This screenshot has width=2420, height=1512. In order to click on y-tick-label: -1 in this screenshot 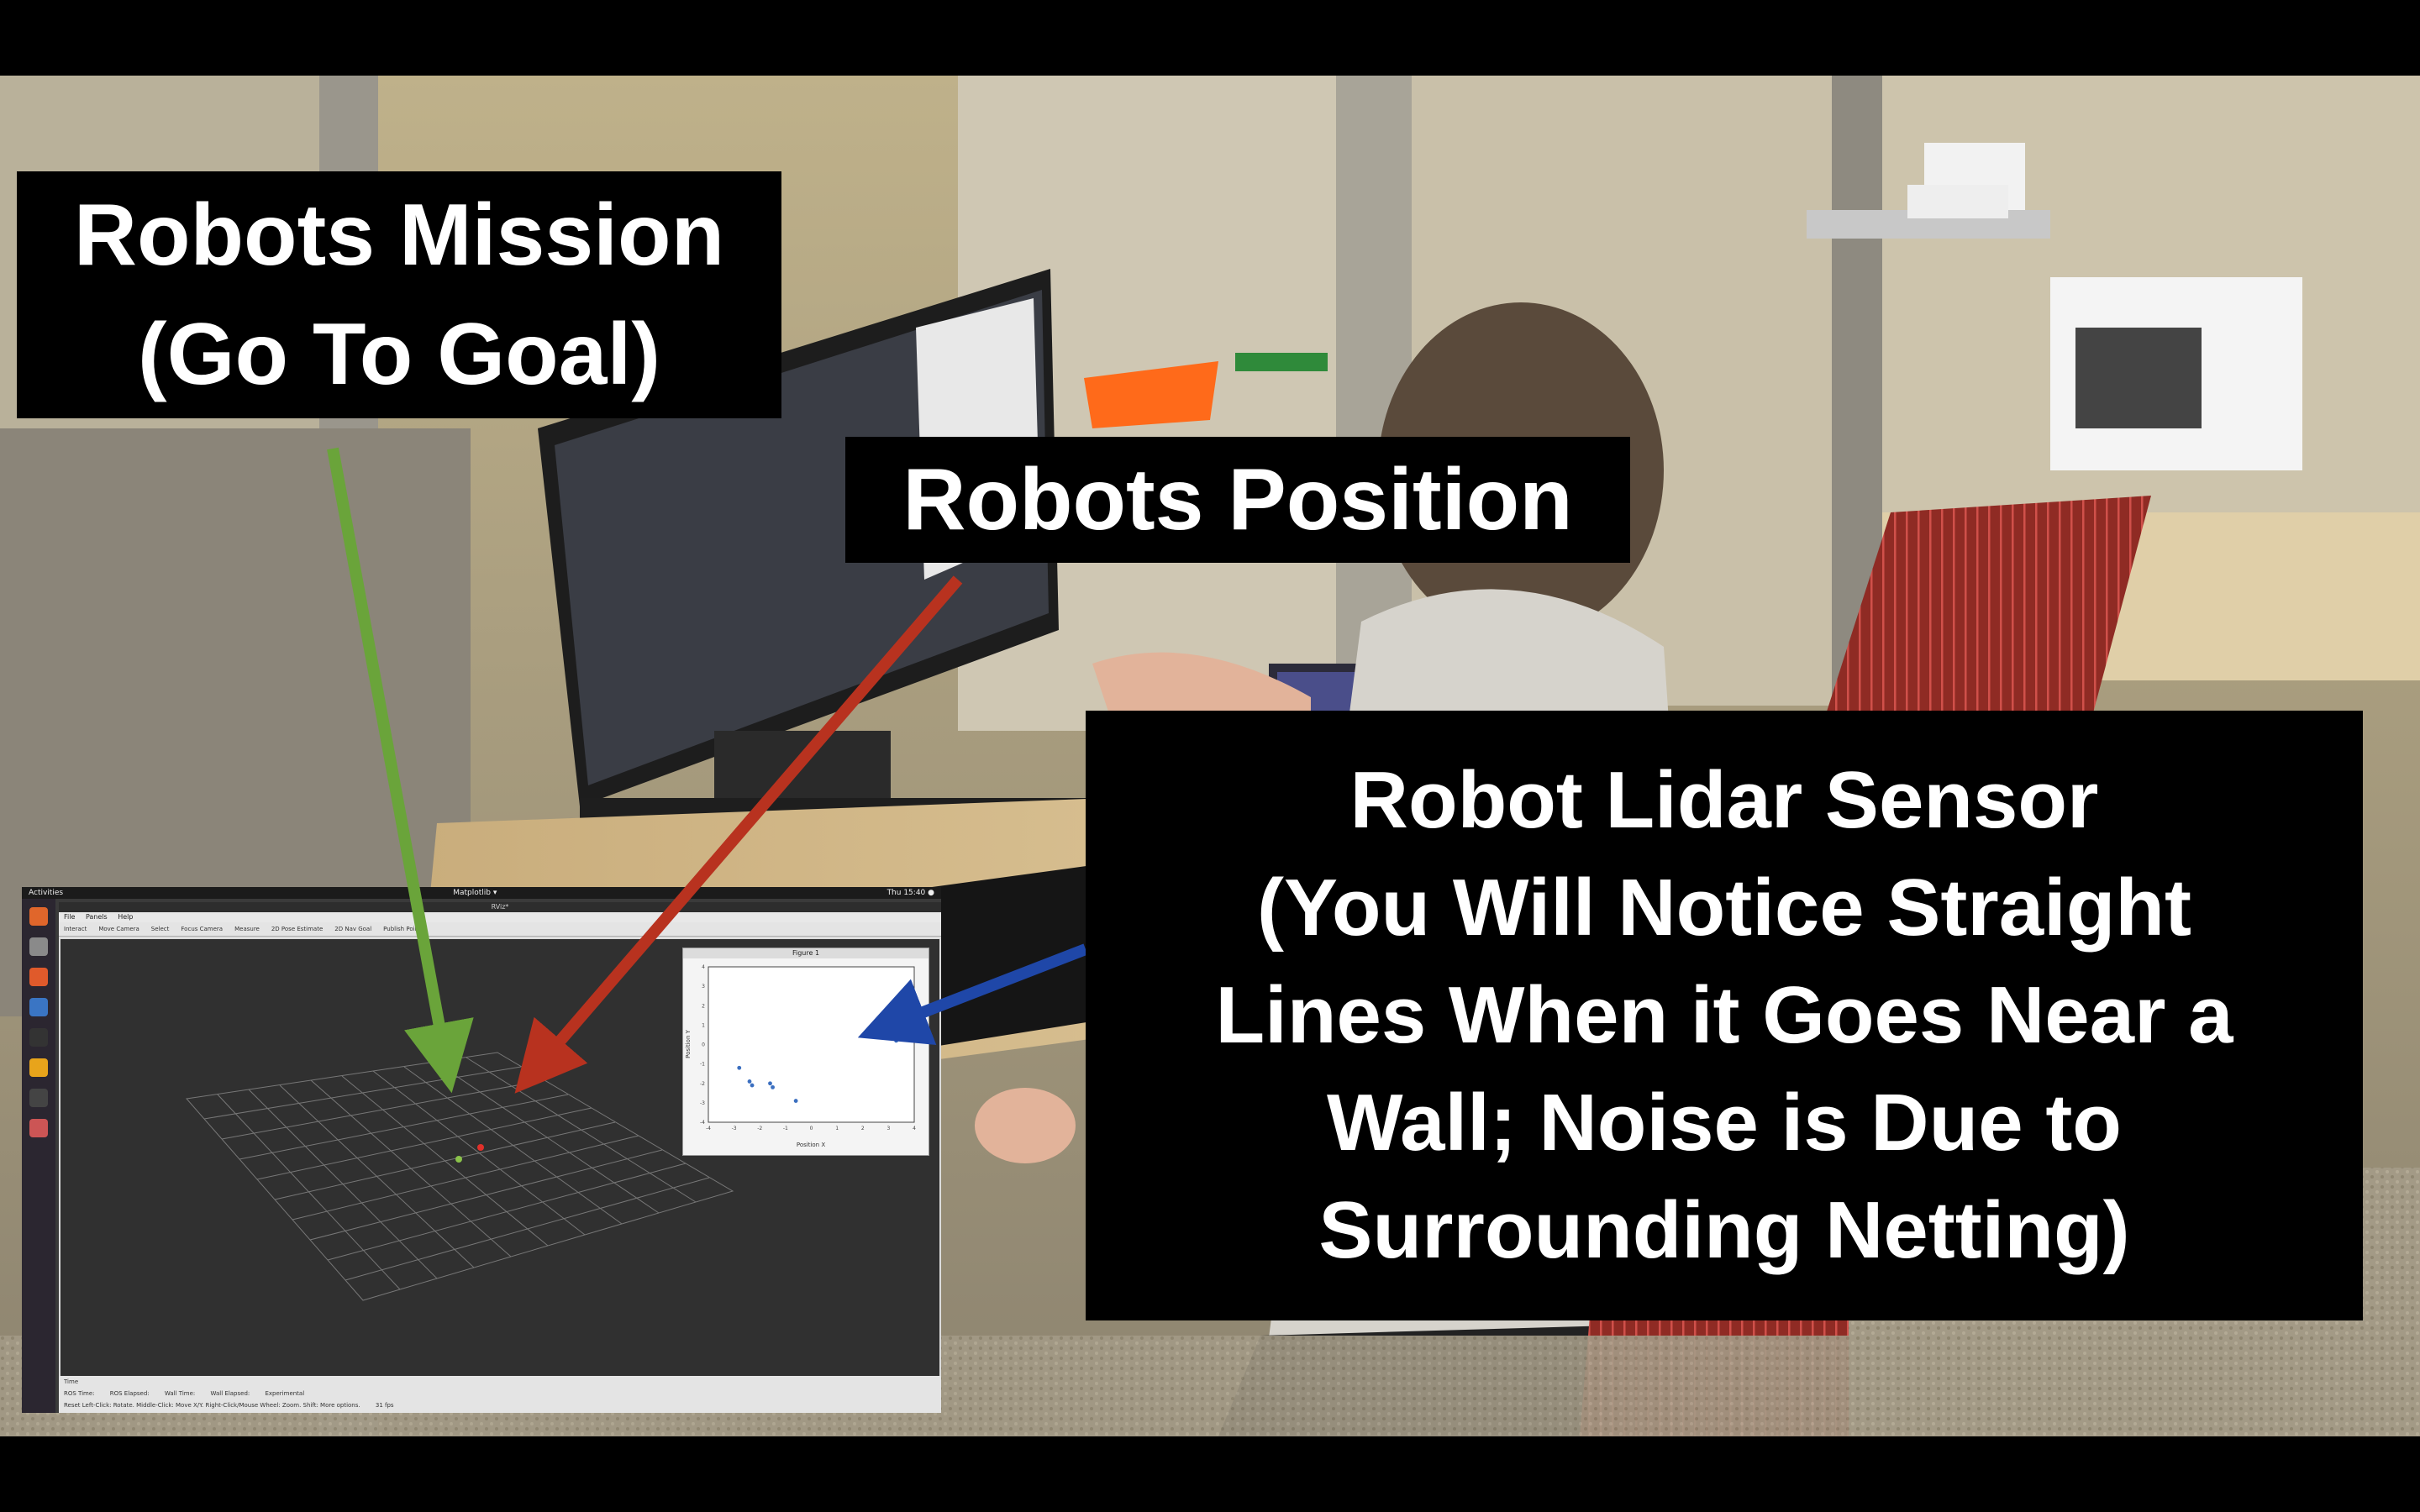, I will do `click(703, 1065)`.